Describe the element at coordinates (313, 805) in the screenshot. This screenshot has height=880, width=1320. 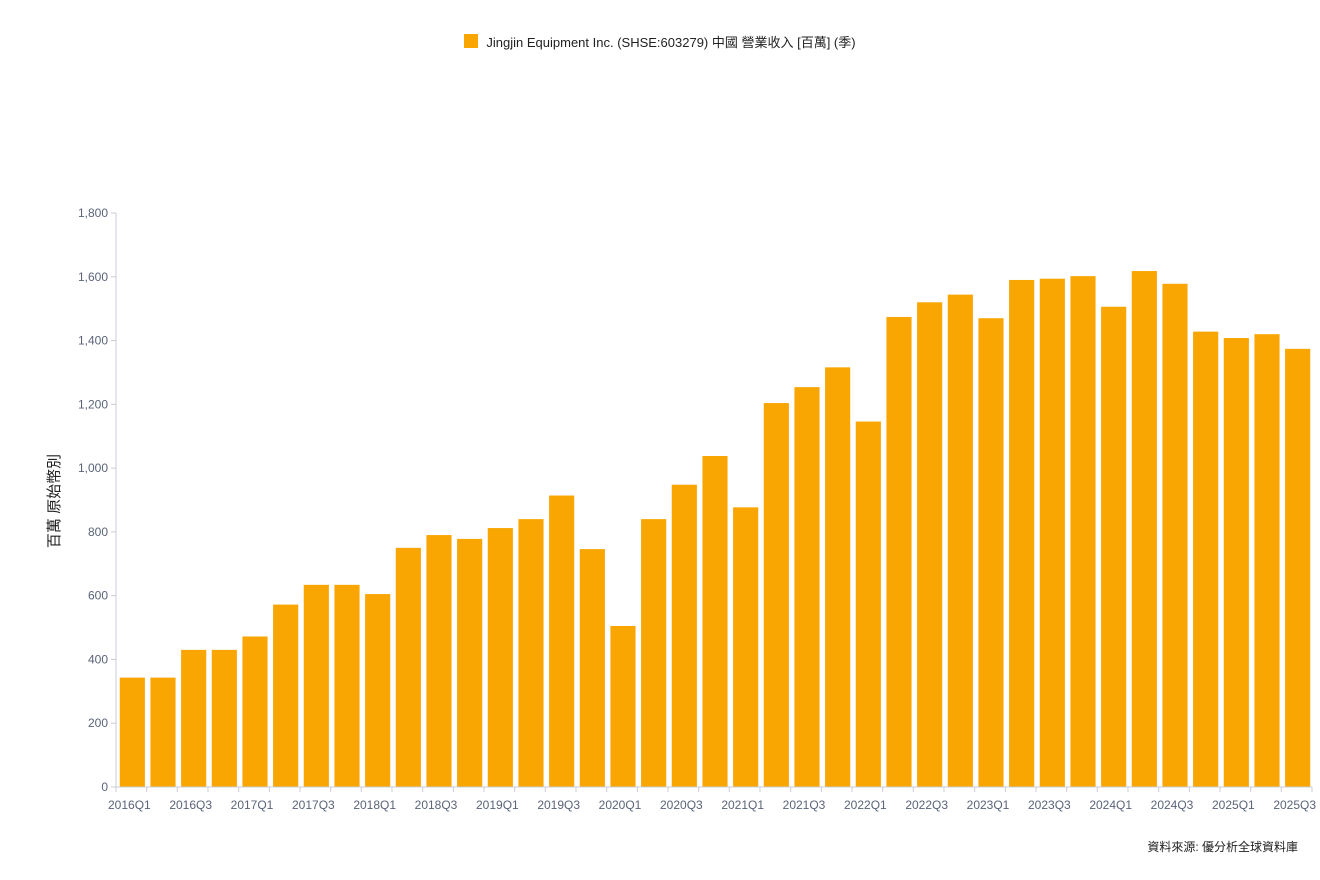
I see `x-tick-label: 2017Q3` at that location.